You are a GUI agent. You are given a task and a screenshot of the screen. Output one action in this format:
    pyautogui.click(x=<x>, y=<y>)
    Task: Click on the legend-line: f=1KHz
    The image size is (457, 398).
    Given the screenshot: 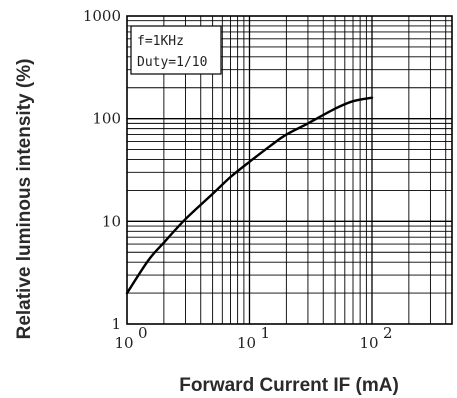 What is the action you would take?
    pyautogui.click(x=160, y=41)
    